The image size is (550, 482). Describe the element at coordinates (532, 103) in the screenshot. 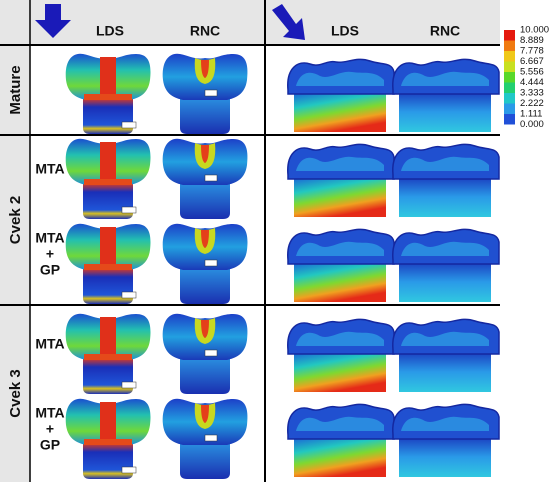

I see `color-scale-label: 2.222` at that location.